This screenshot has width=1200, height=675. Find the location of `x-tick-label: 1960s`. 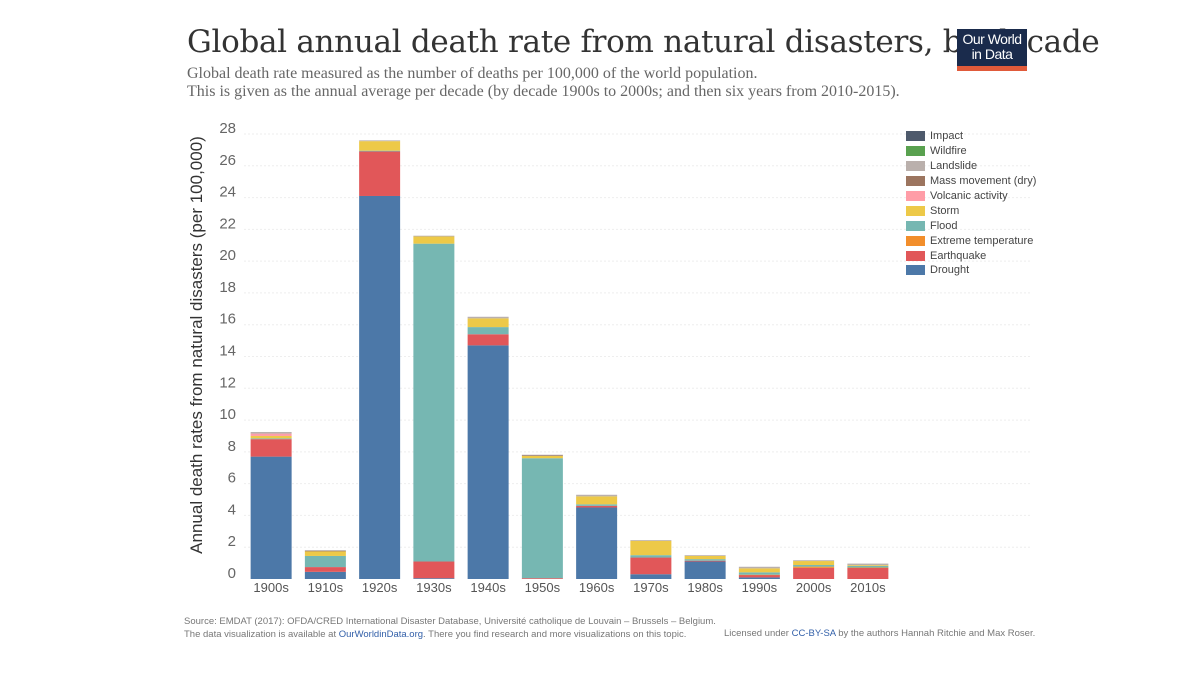

x-tick-label: 1960s is located at coordinates (597, 587).